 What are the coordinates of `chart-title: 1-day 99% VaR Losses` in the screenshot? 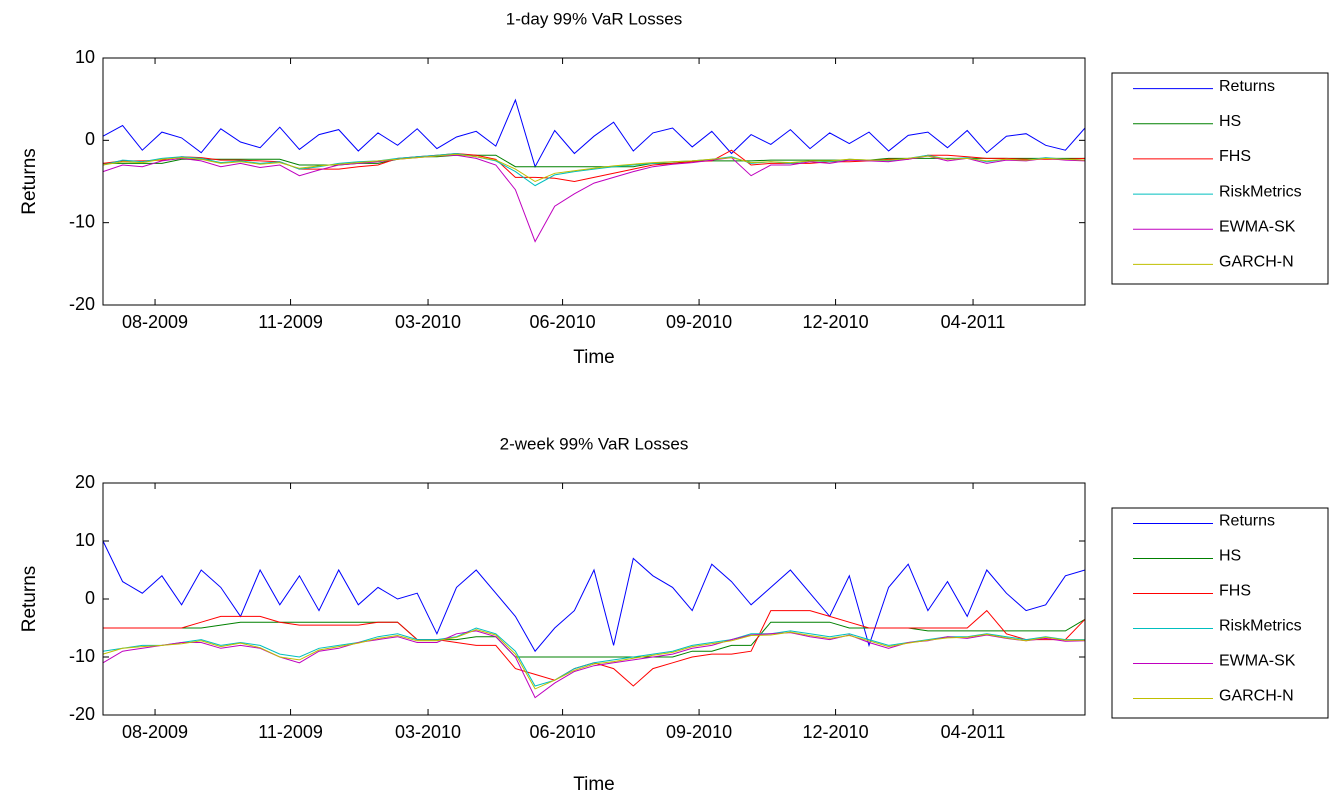 It's located at (594, 18).